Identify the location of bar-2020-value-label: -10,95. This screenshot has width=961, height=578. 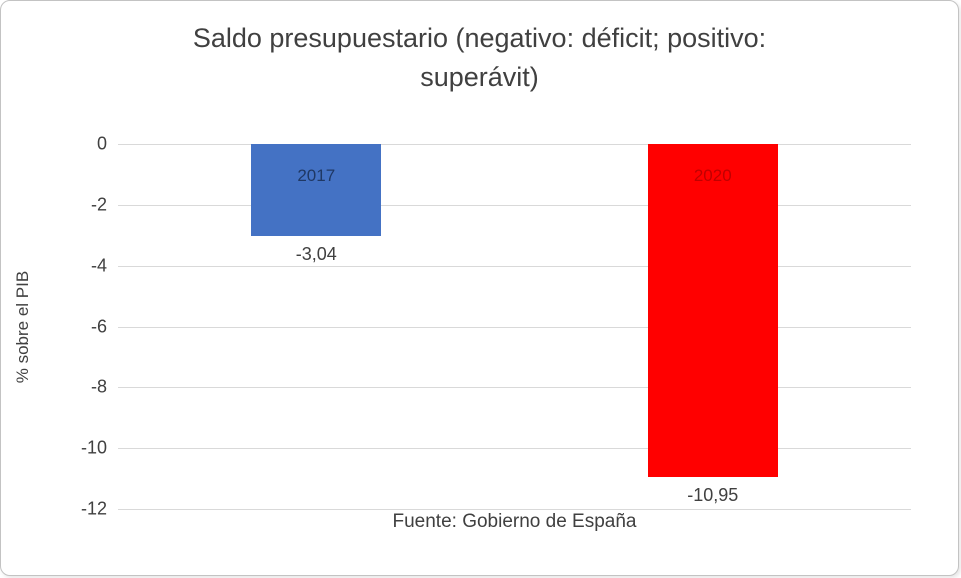
(713, 495).